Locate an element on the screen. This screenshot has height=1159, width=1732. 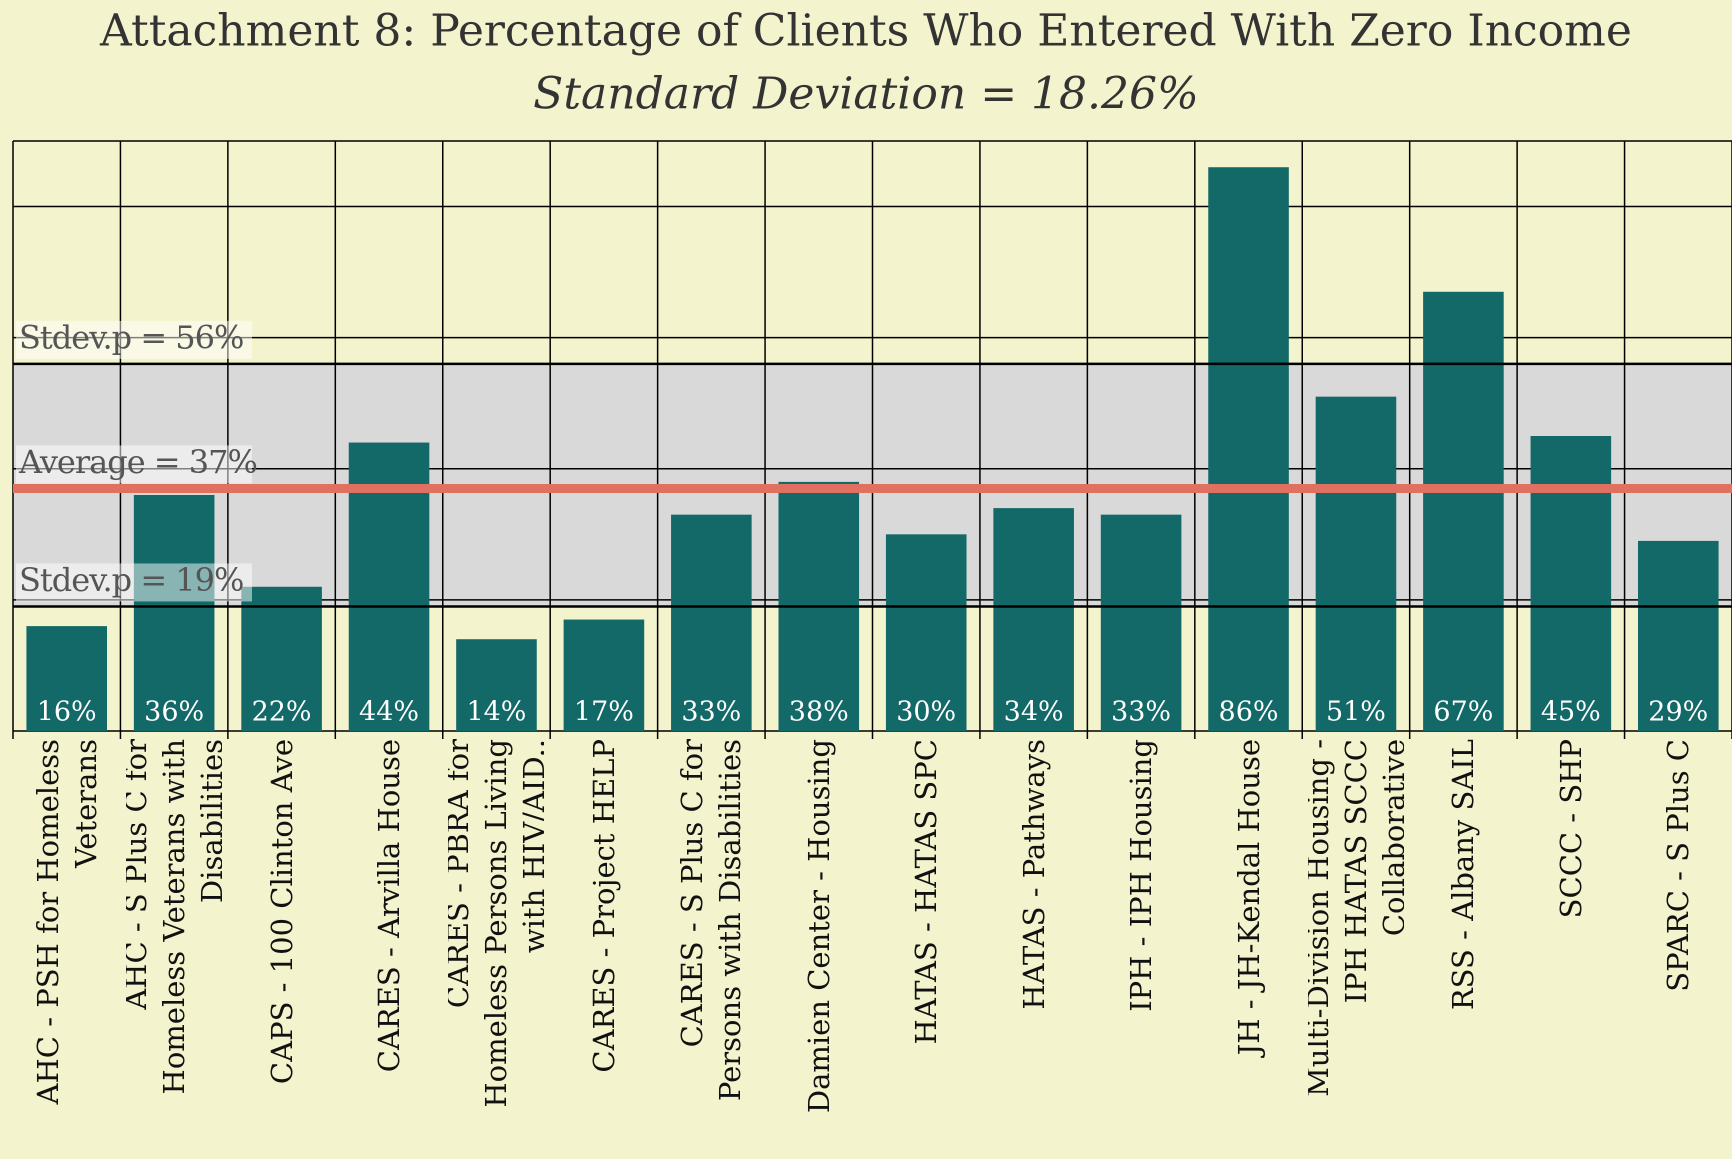
x-tick-label: SPARC - S Plus C is located at coordinates (1678, 949).